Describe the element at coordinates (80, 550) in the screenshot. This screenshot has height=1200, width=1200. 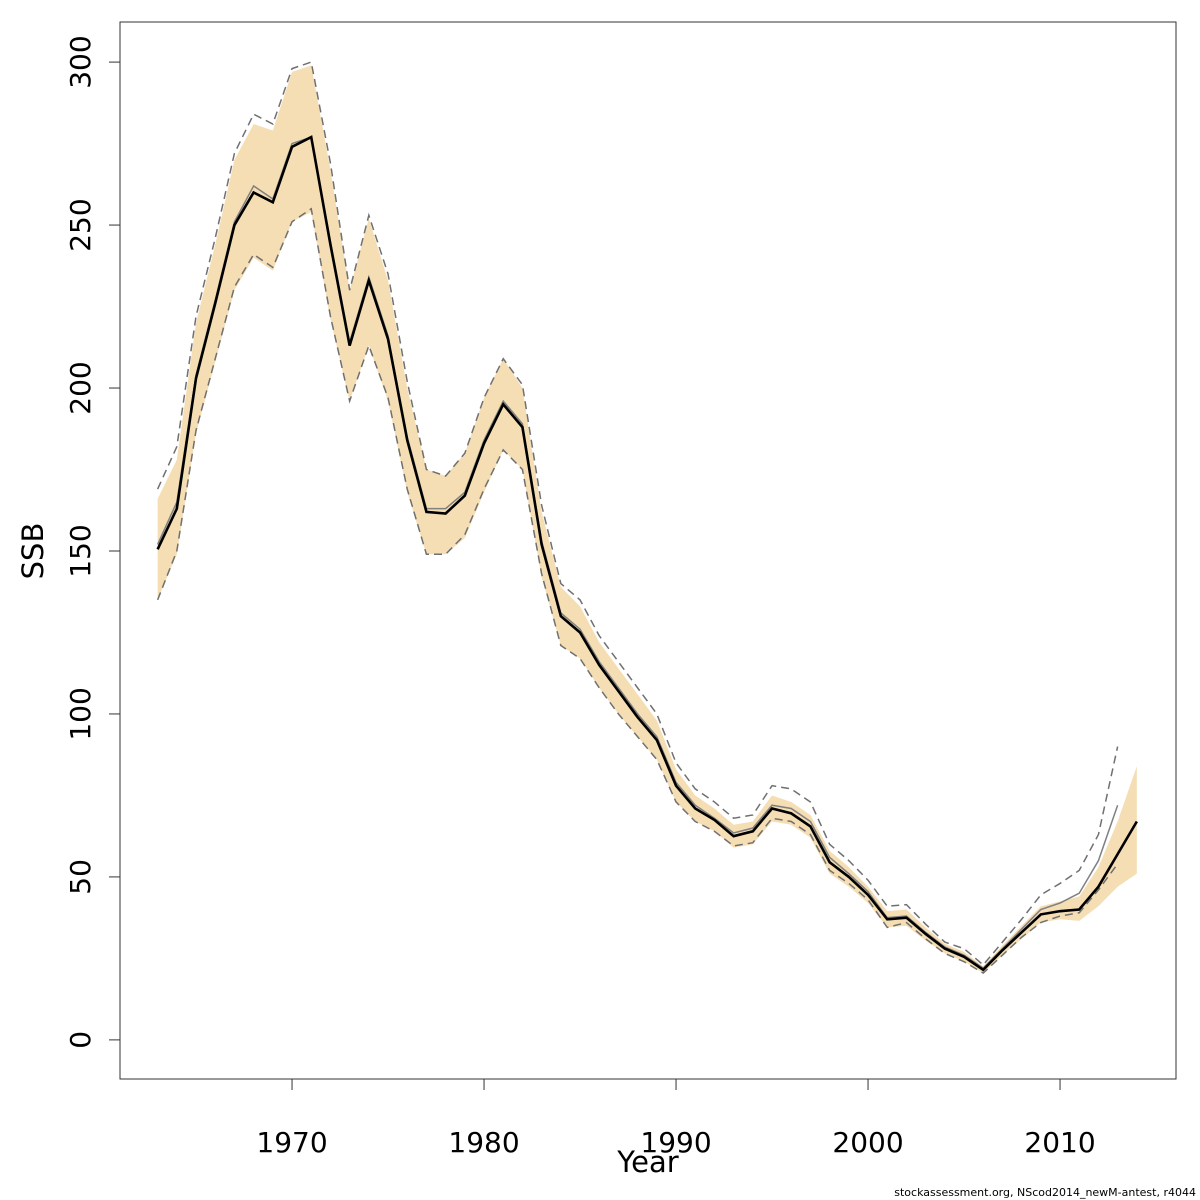
I see `y-tick-label: 150` at that location.